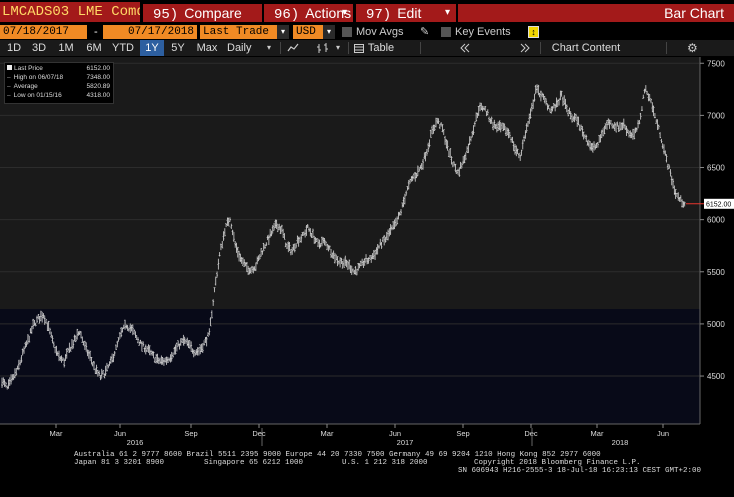 The width and height of the screenshot is (734, 497). I want to click on double-chevron-right-icon, so click(525, 48).